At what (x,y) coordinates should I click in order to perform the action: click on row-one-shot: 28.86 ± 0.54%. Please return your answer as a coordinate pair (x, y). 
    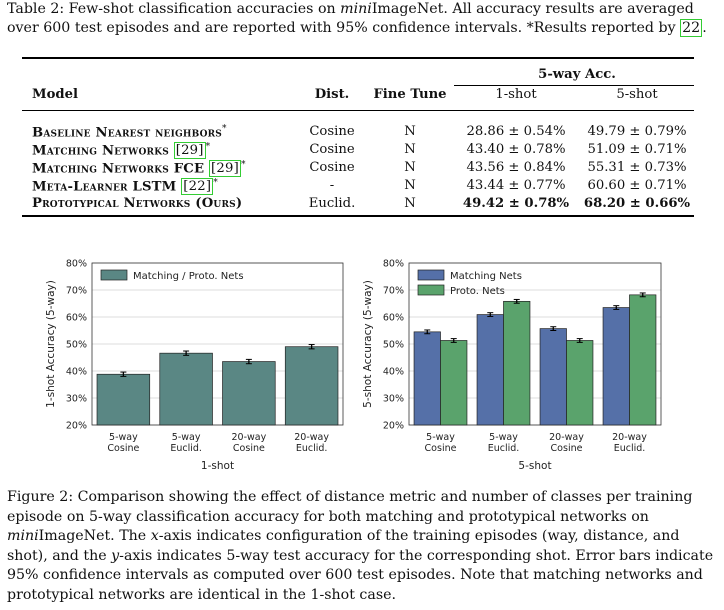
    Looking at the image, I should click on (516, 131).